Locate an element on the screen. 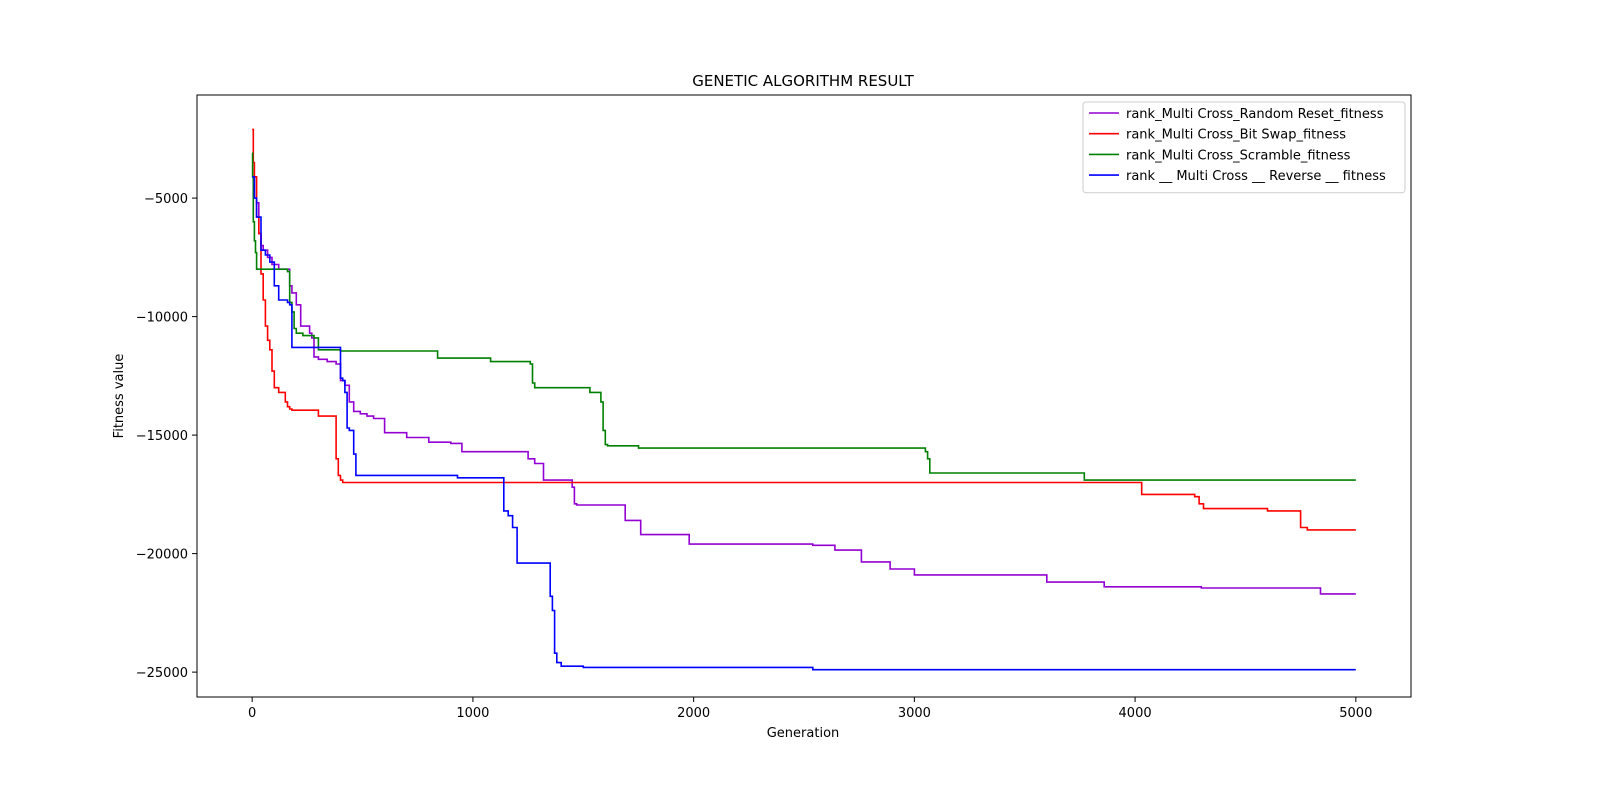  x-tick-label: 2000 is located at coordinates (693, 713).